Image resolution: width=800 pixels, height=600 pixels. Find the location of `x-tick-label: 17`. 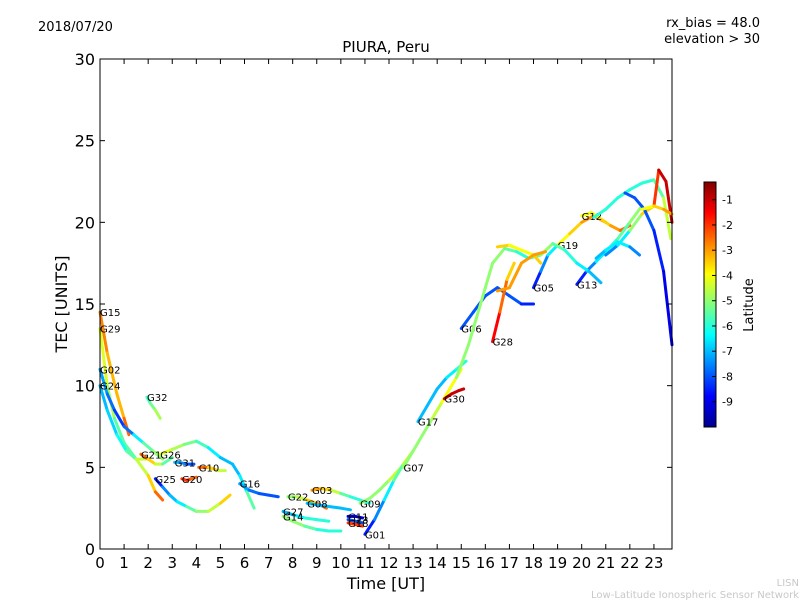

x-tick-label: 17 is located at coordinates (509, 563).